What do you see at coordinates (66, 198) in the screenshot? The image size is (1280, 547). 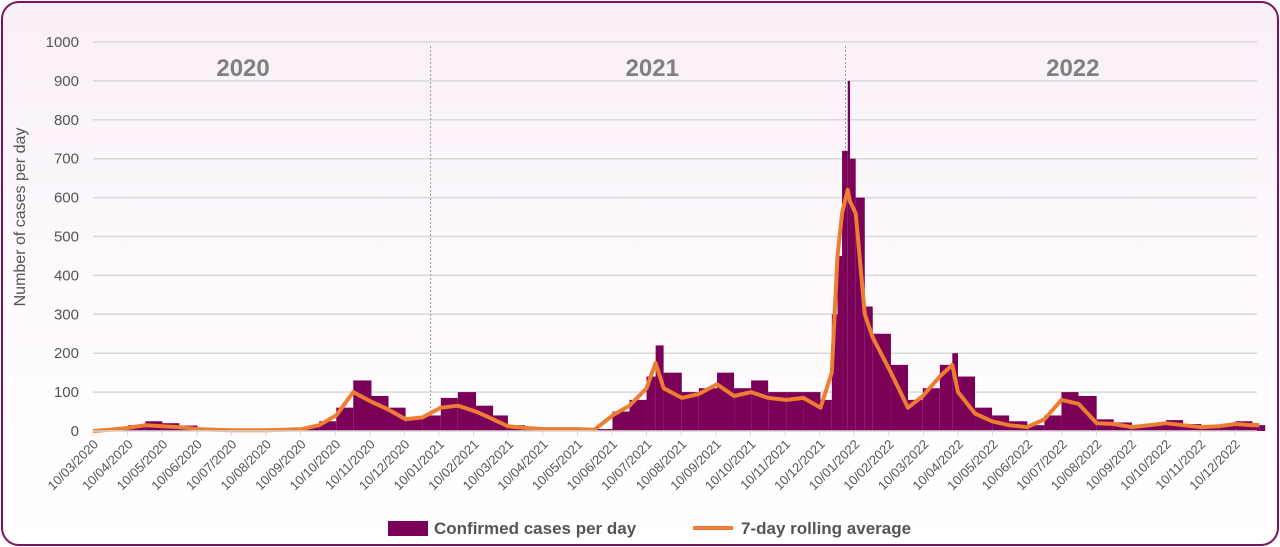 I see `y-tick-label: 600` at bounding box center [66, 198].